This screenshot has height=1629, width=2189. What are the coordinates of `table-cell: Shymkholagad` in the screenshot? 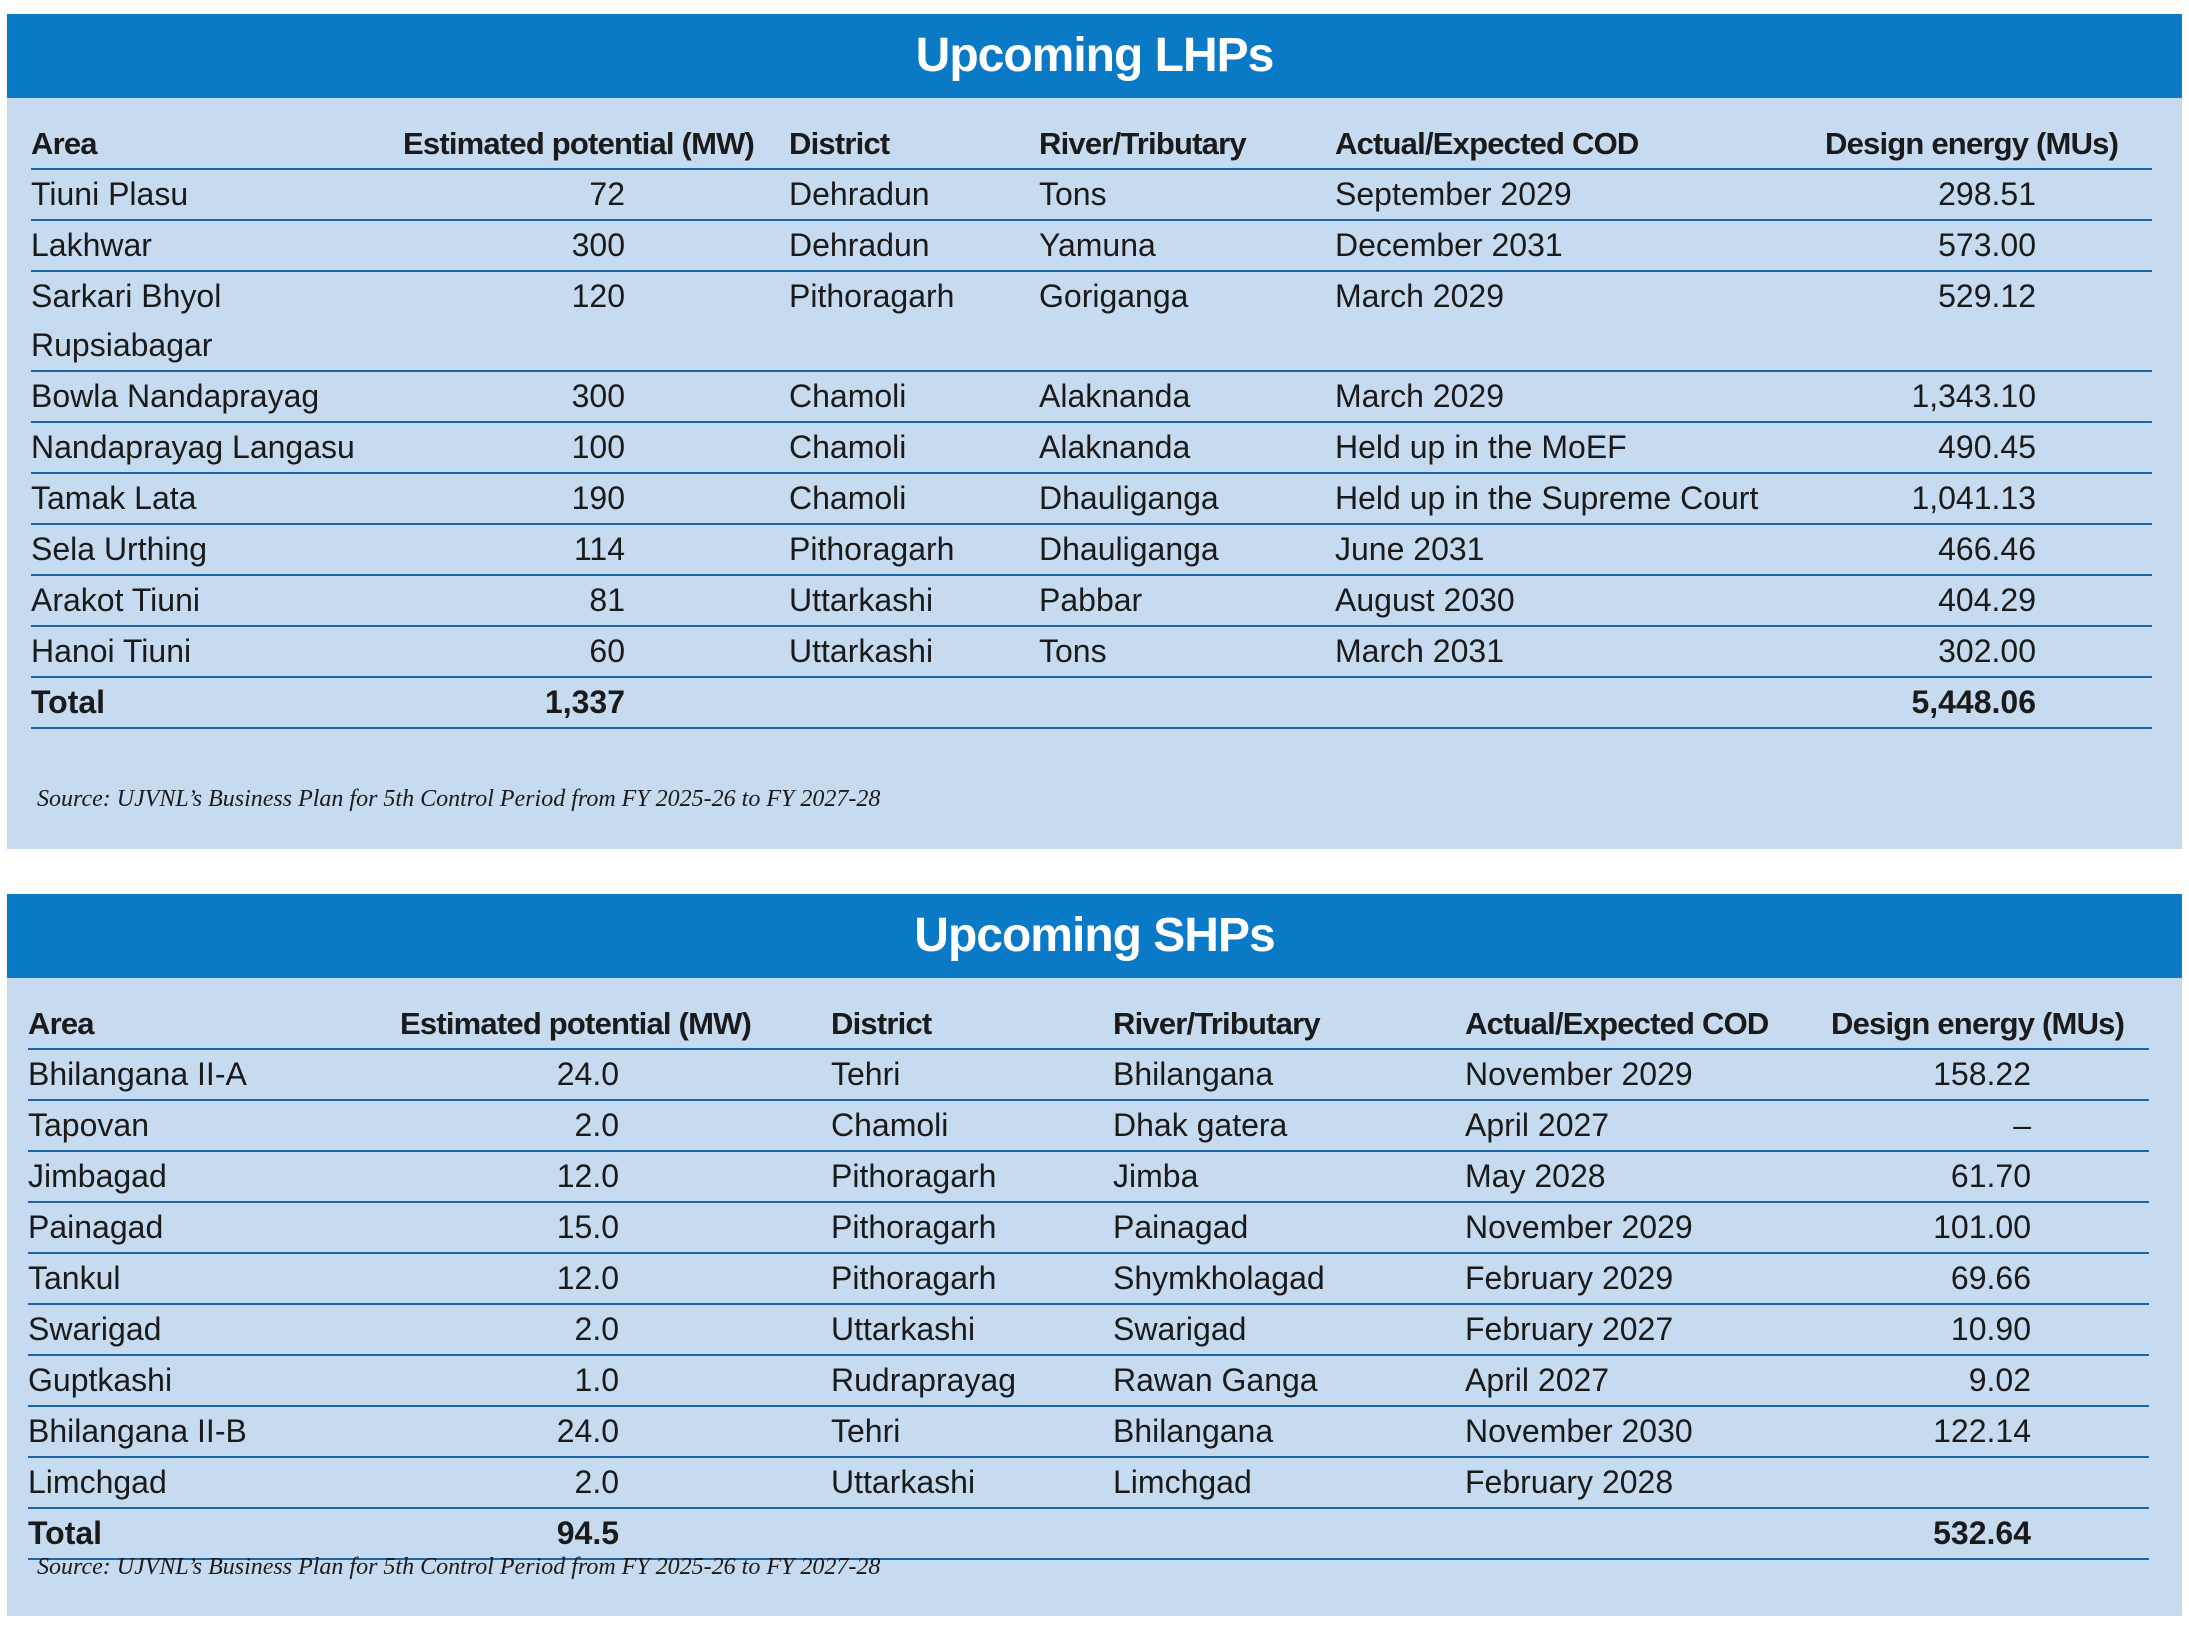 It's located at (1289, 1279).